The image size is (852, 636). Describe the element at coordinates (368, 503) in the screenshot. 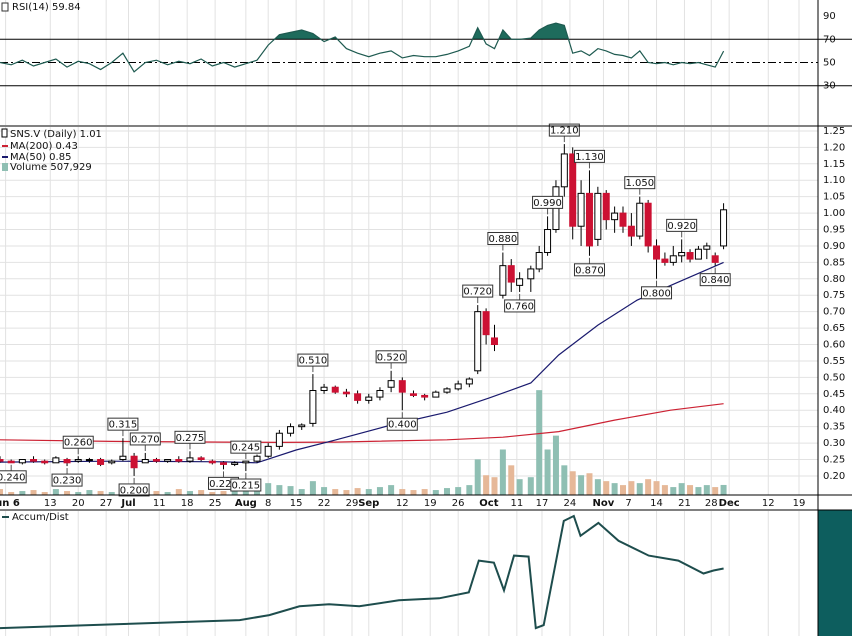

I see `x-tick-label: Sep` at that location.